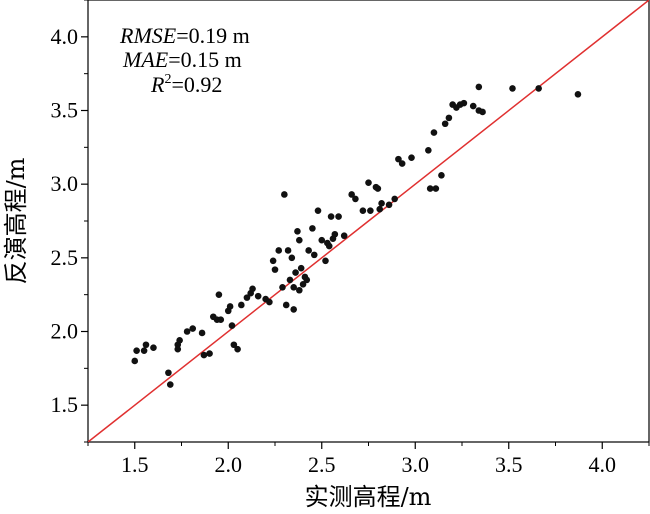 This screenshot has width=650, height=514. What do you see at coordinates (65, 331) in the screenshot?
I see `y-tick-label: 2.0` at bounding box center [65, 331].